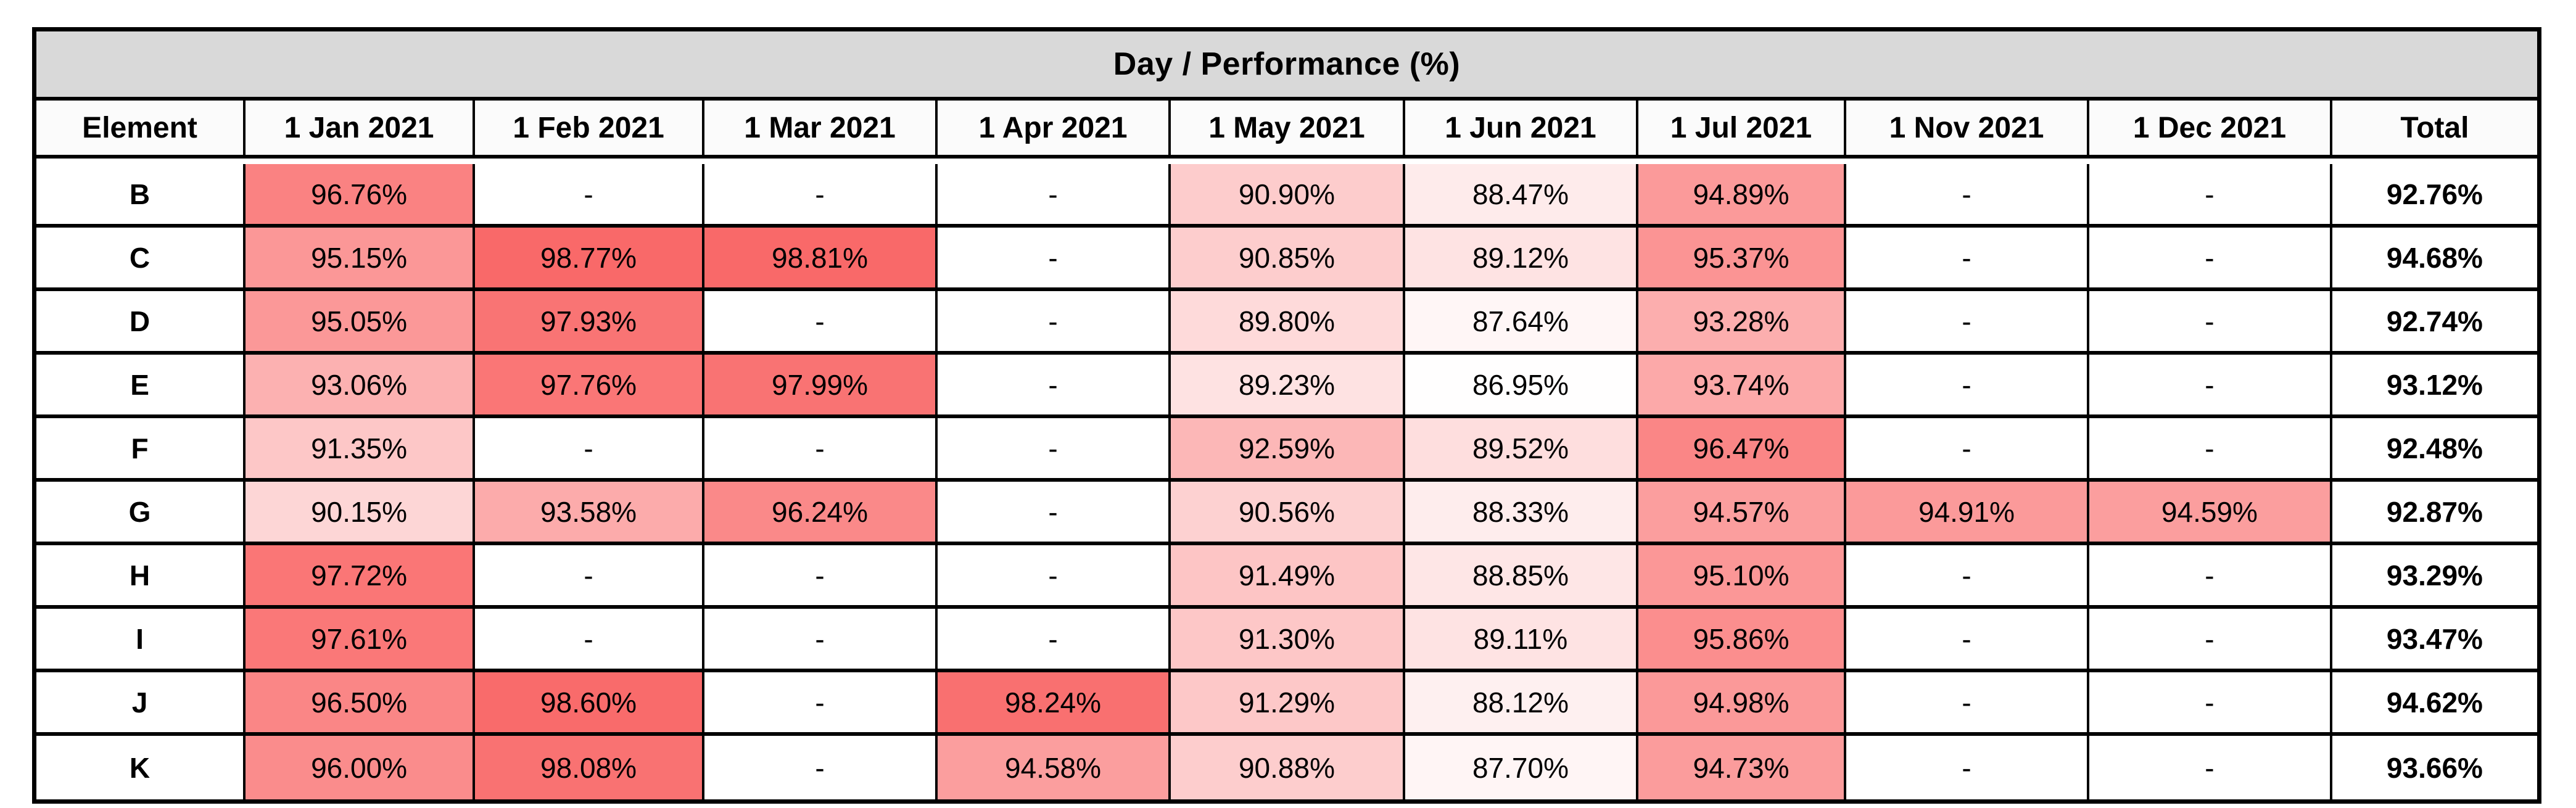 The height and width of the screenshot is (808, 2576). Describe the element at coordinates (1521, 640) in the screenshot. I see `performance-cell: 89.11%` at that location.